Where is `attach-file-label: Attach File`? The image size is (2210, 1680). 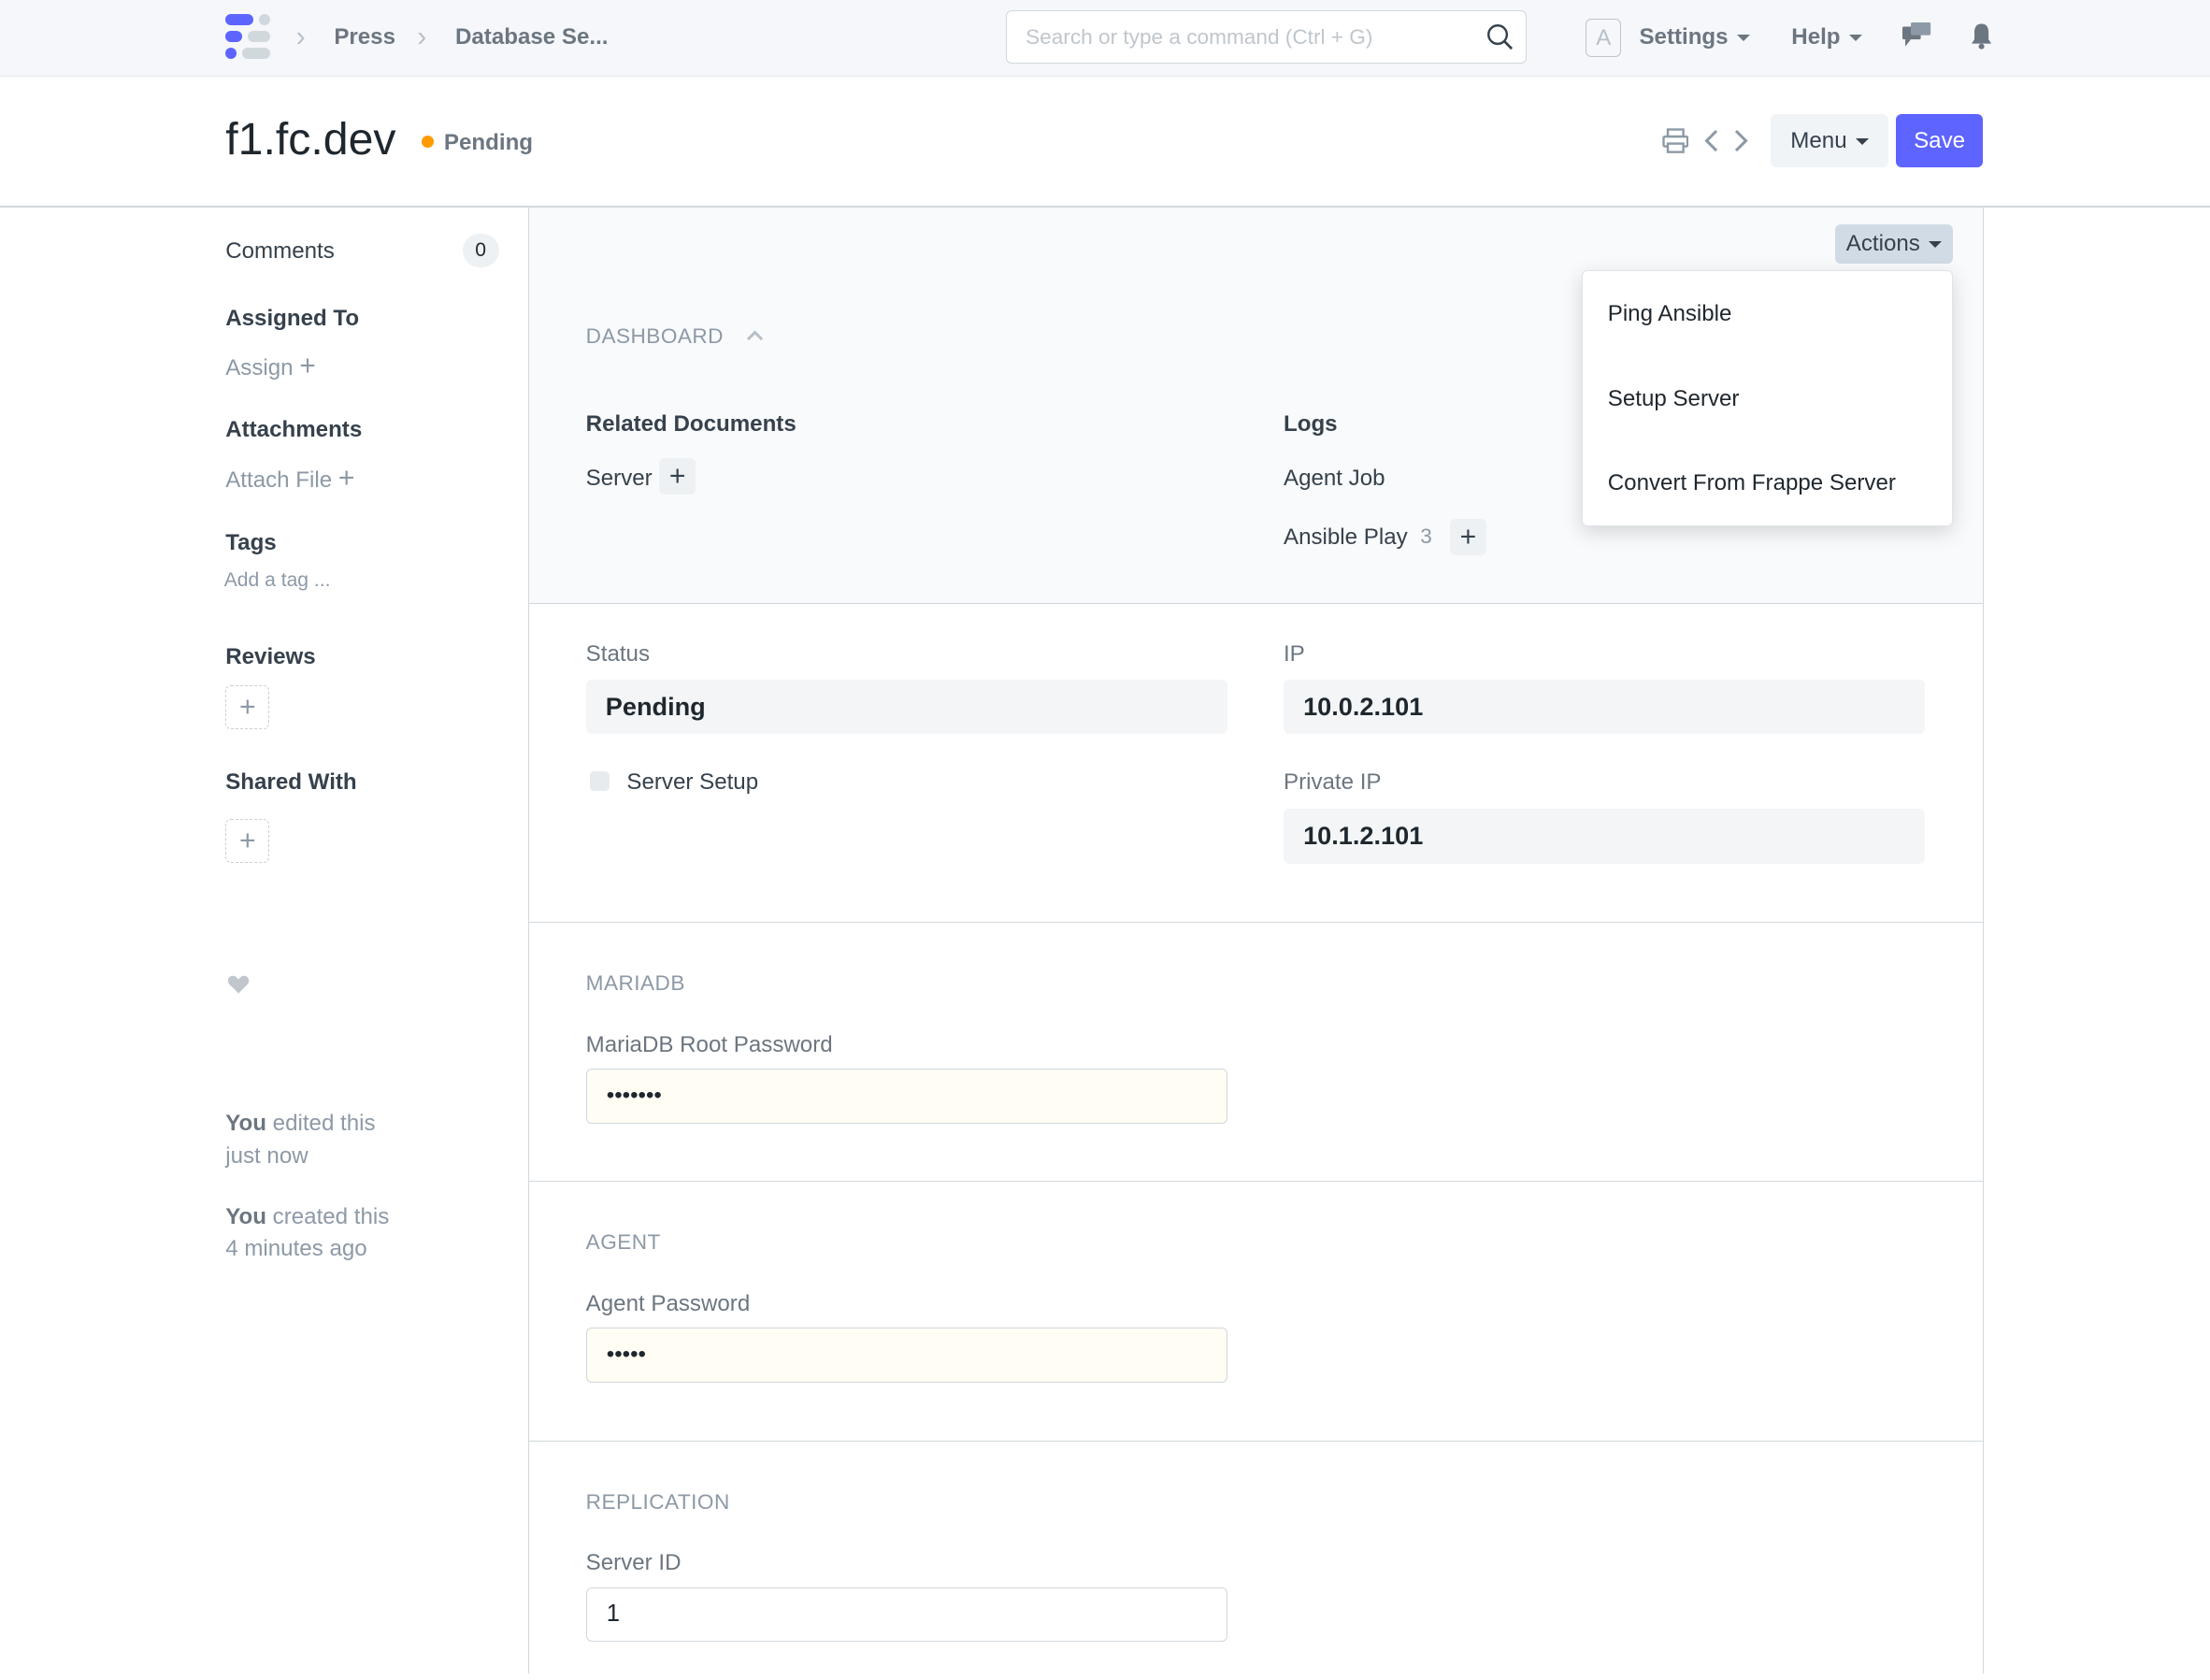
attach-file-label: Attach File is located at coordinates (279, 480).